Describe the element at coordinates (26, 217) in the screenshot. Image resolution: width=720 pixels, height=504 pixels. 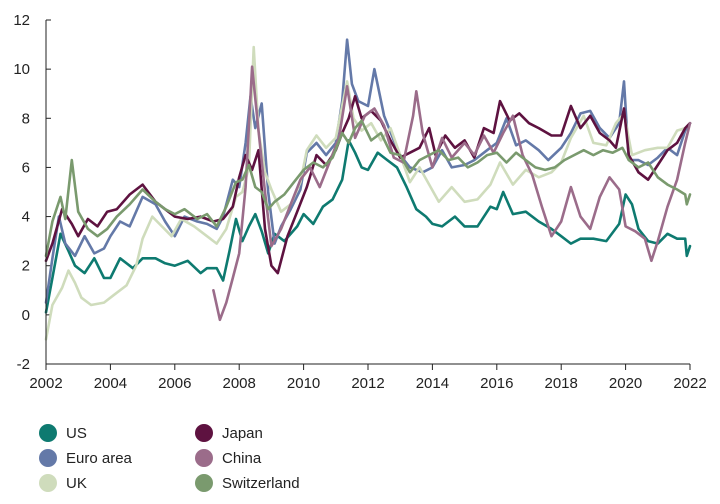
I see `y-tick-label: 4` at that location.